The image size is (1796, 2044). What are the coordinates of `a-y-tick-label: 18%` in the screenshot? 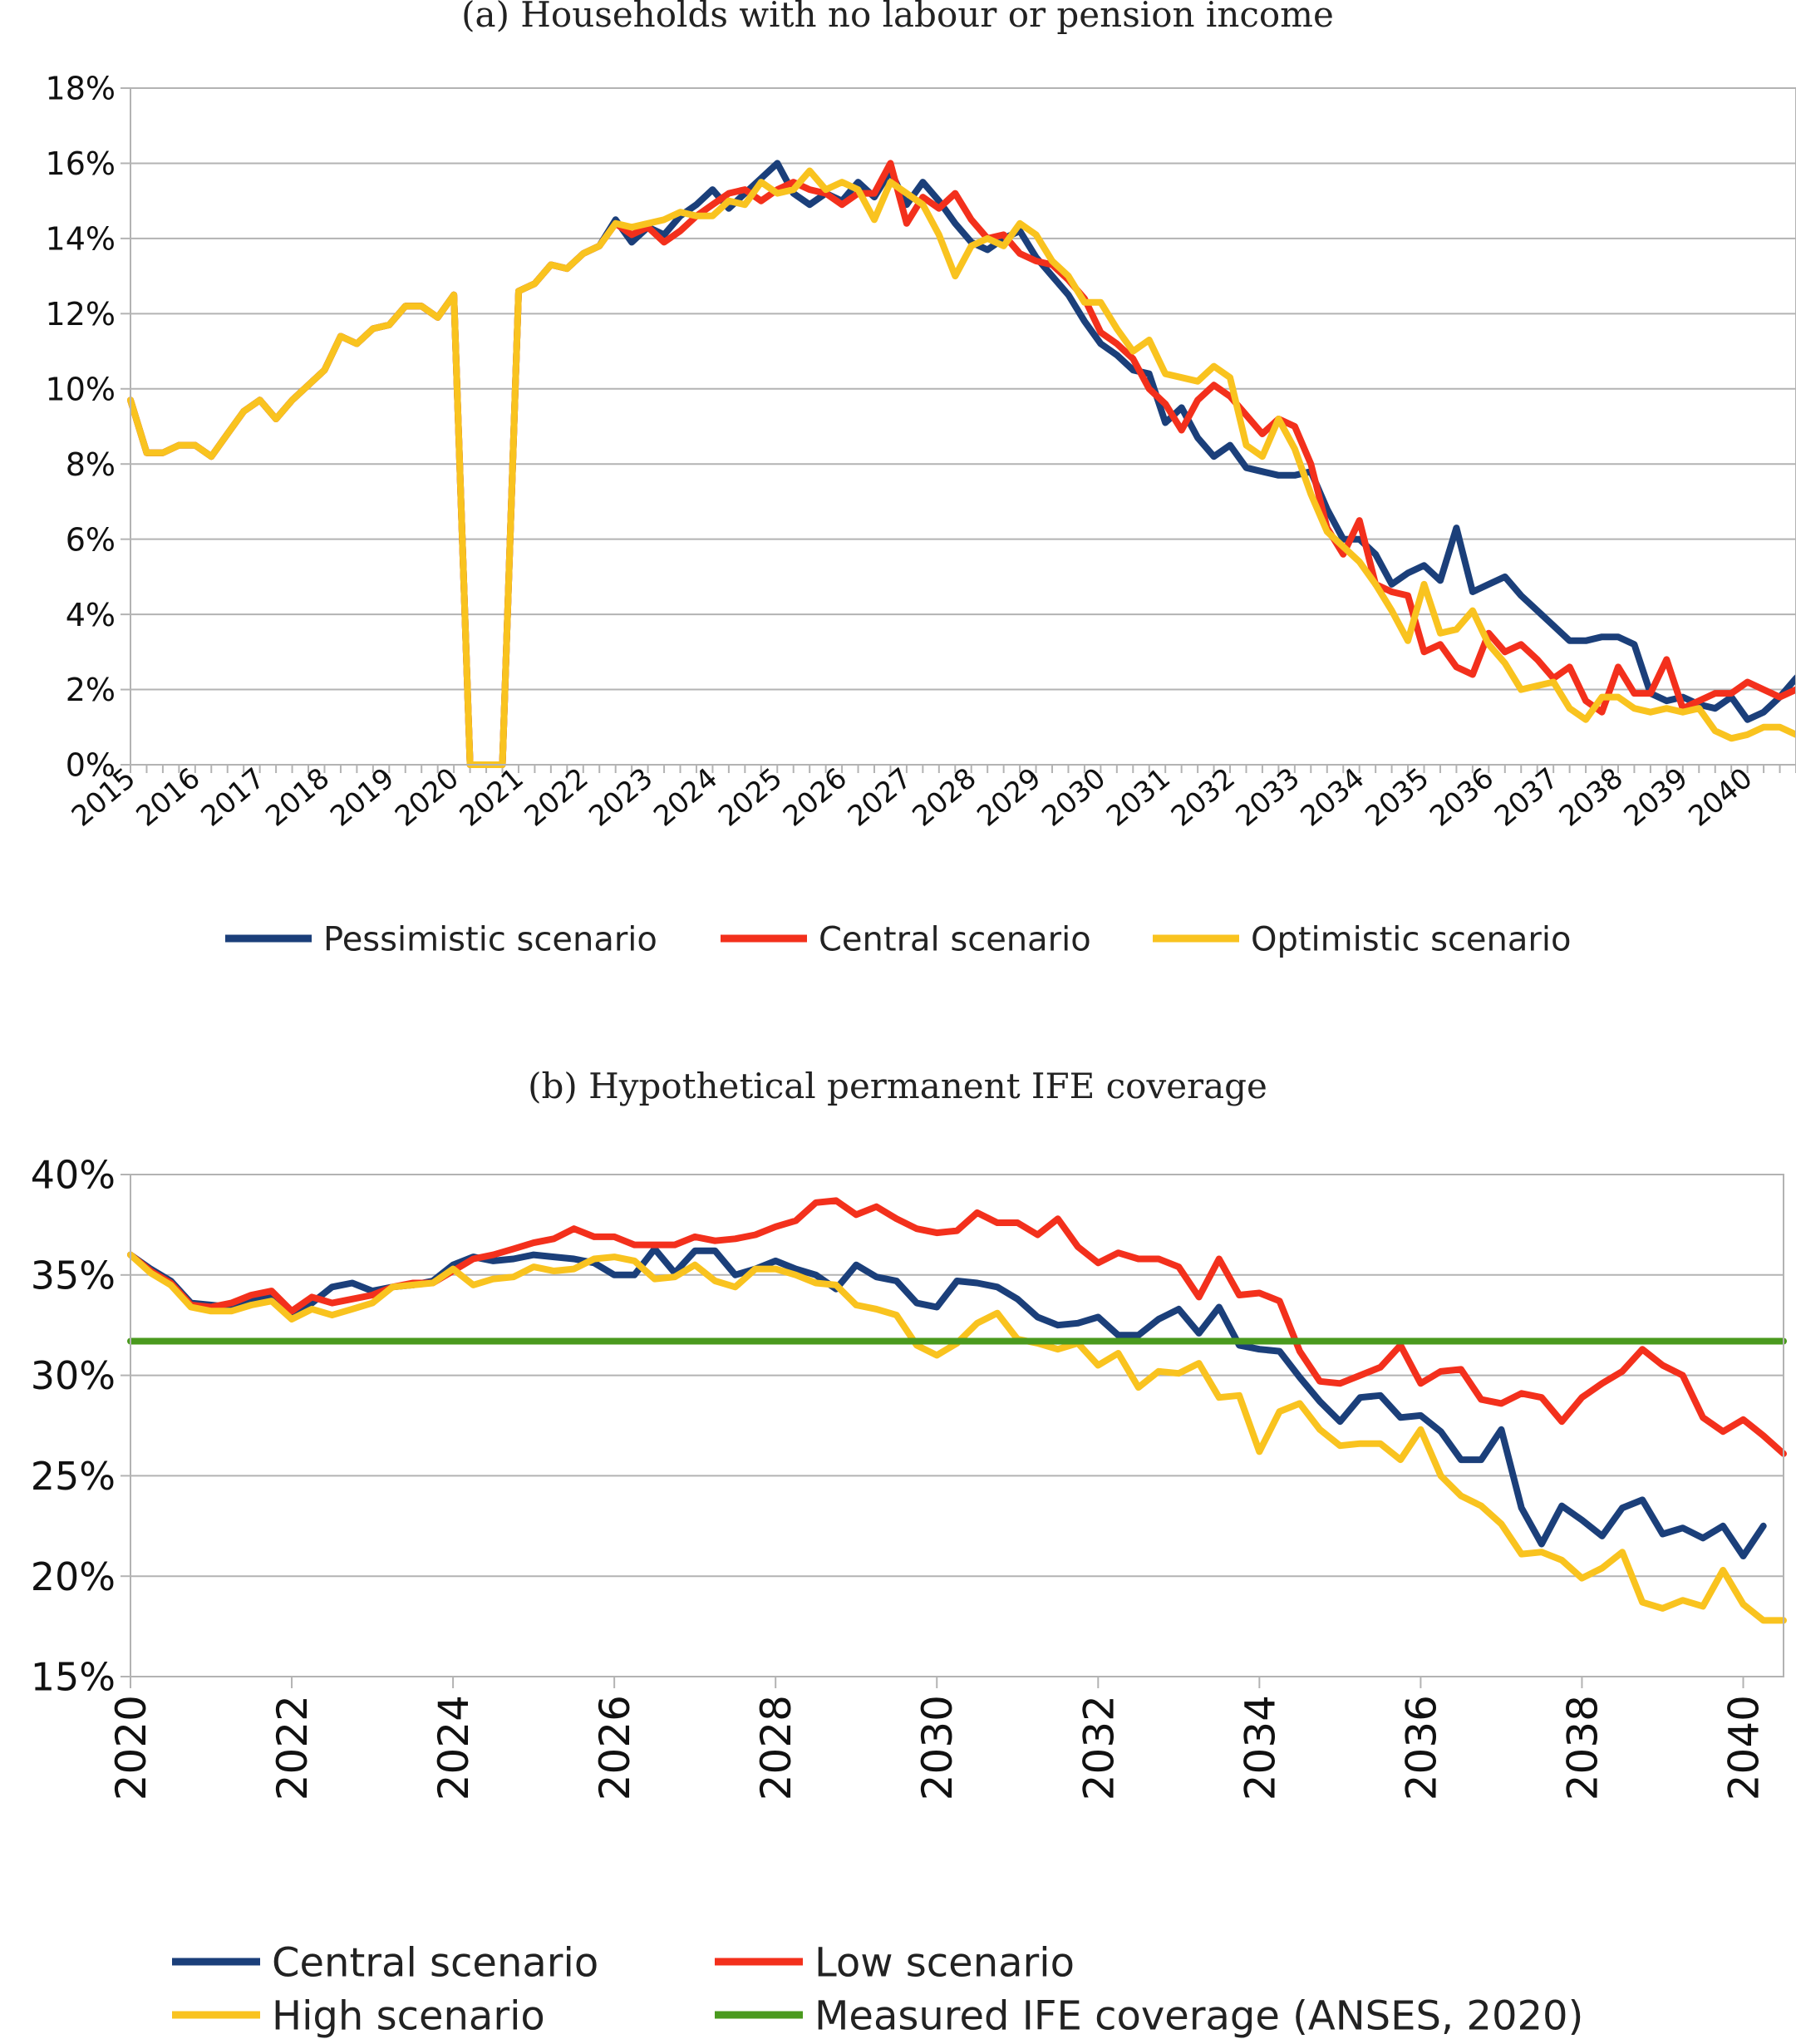 It's located at (81, 89).